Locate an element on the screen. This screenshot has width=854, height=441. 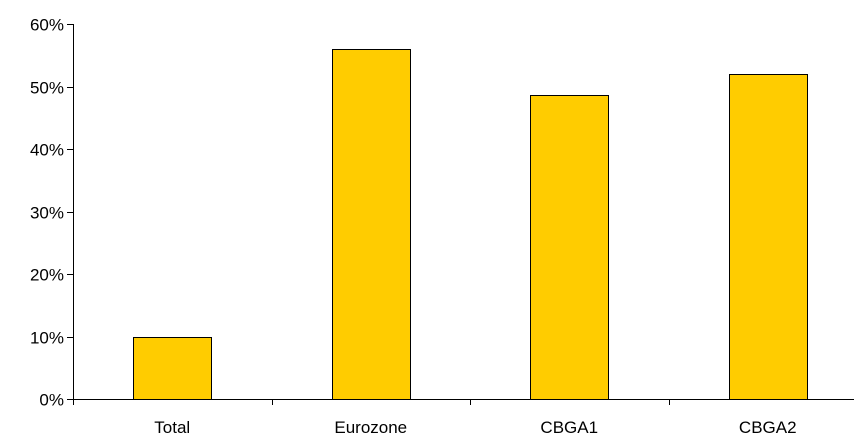
x-tick-label: CBGA2 is located at coordinates (768, 427).